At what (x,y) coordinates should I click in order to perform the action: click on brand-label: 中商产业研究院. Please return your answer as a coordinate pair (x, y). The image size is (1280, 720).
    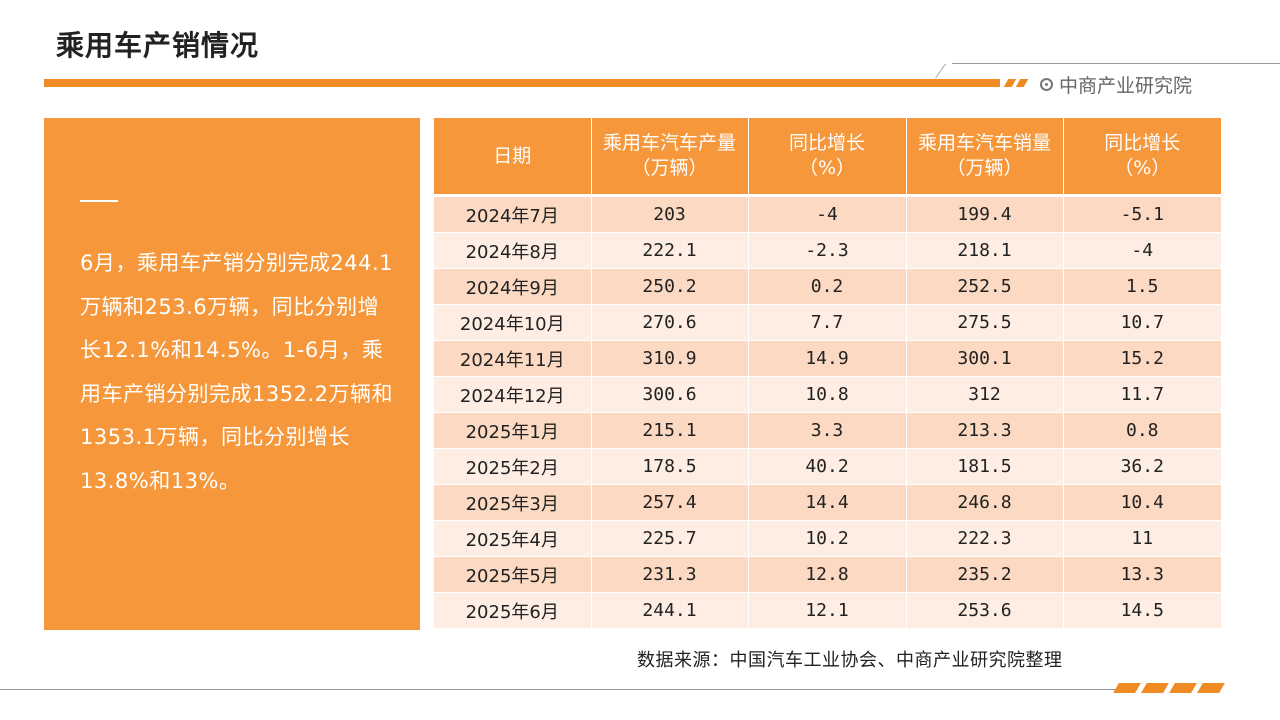
    Looking at the image, I should click on (1116, 84).